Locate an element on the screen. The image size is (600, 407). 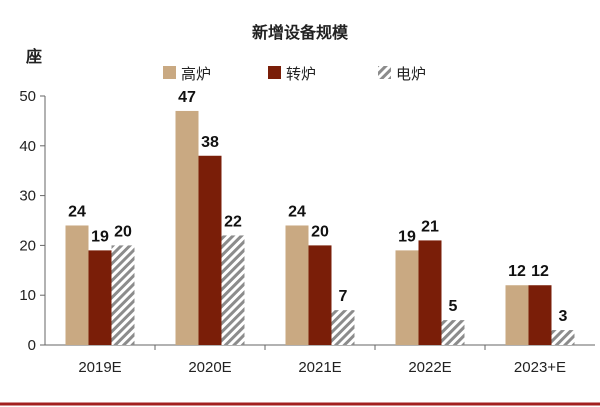
x-tick-label: 2021E is located at coordinates (319, 367).